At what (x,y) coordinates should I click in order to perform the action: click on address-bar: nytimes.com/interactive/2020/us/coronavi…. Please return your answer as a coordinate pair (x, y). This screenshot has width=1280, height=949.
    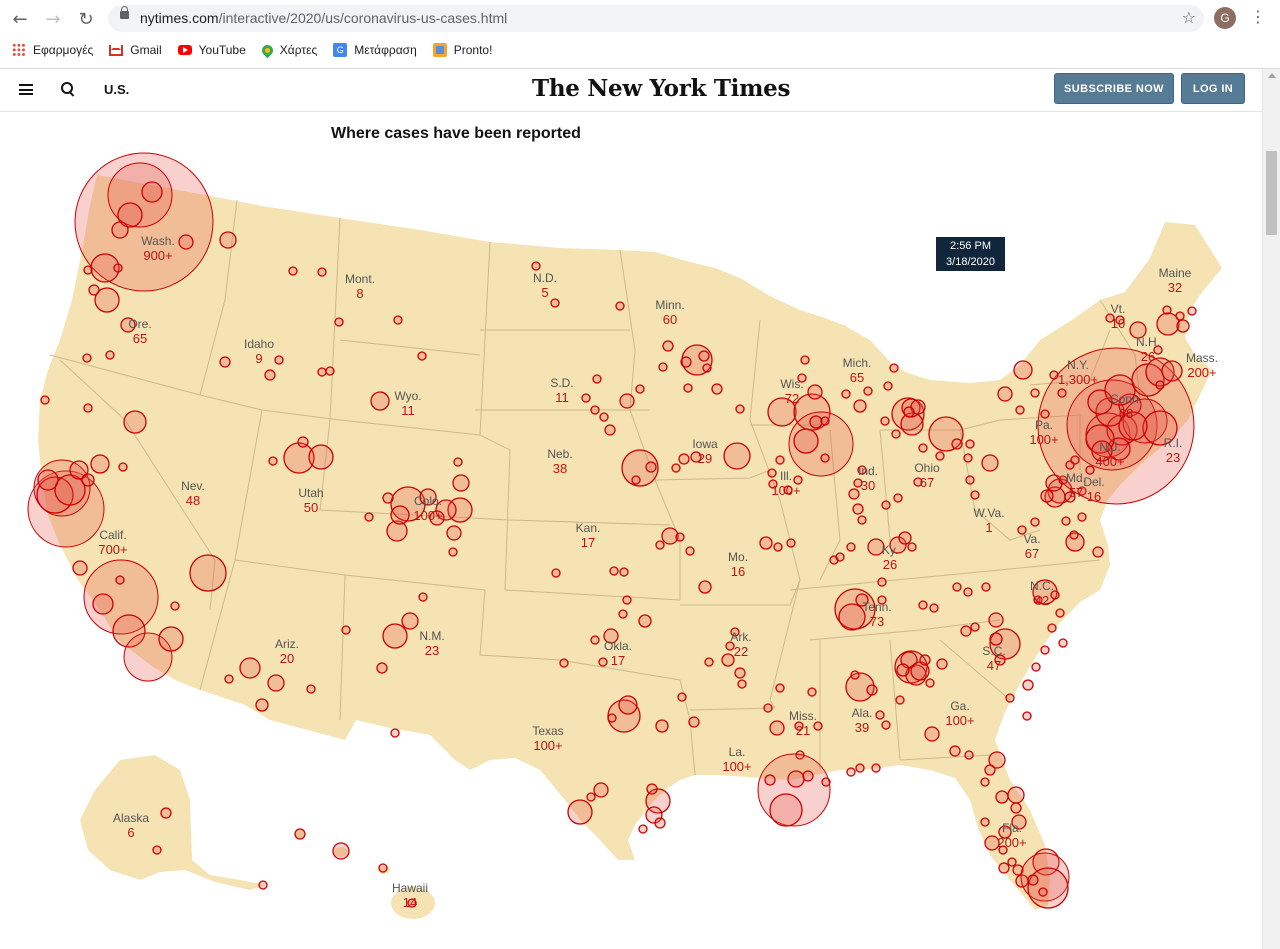
    Looking at the image, I should click on (656, 18).